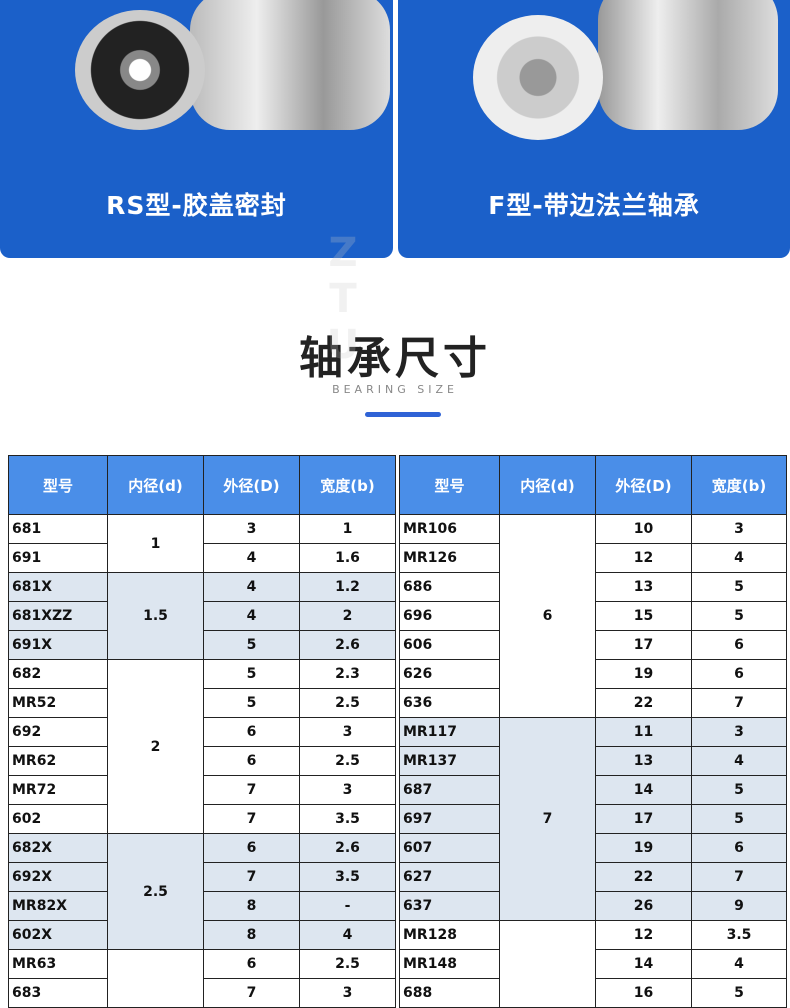 The height and width of the screenshot is (1008, 790). What do you see at coordinates (155, 891) in the screenshot?
I see `inner-diameter-cell: 2.5` at bounding box center [155, 891].